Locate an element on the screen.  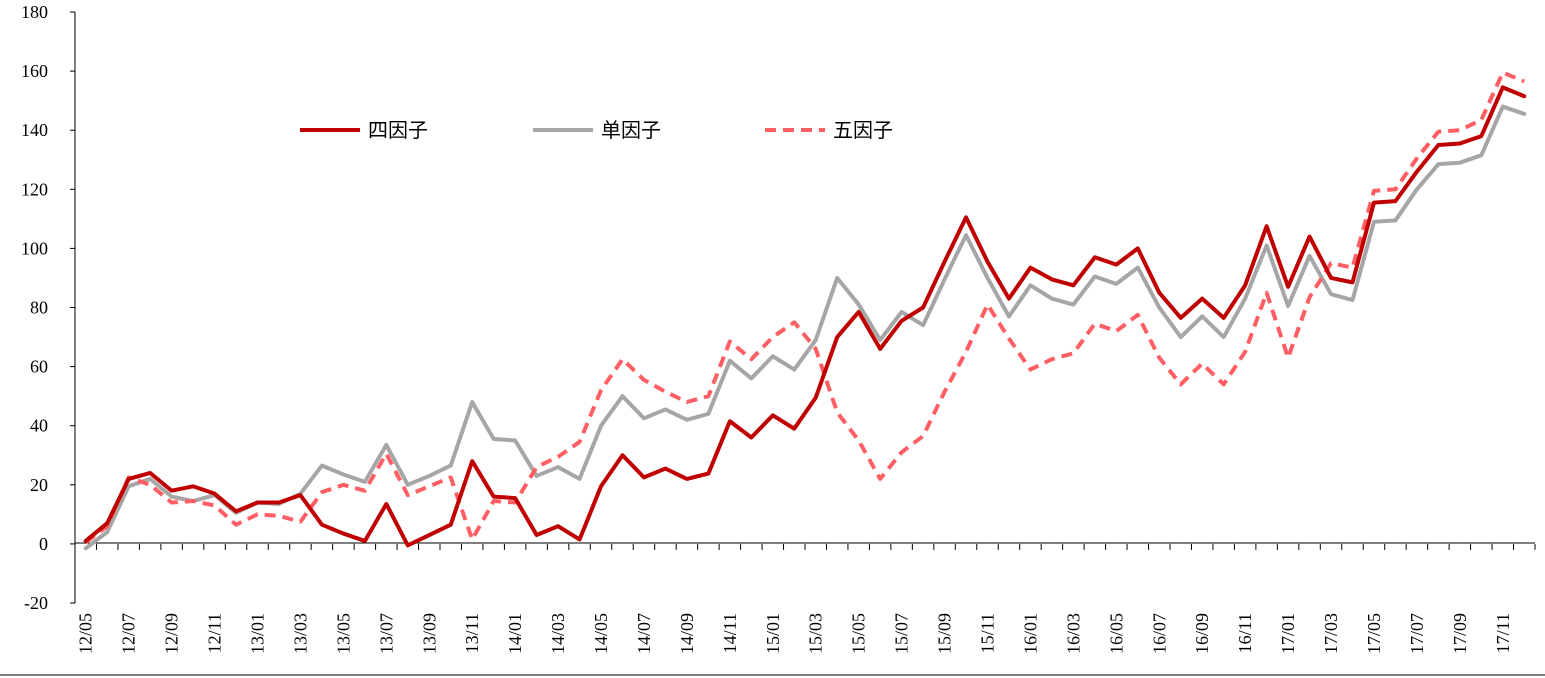
x-tick-label: 13/01 is located at coordinates (258, 633).